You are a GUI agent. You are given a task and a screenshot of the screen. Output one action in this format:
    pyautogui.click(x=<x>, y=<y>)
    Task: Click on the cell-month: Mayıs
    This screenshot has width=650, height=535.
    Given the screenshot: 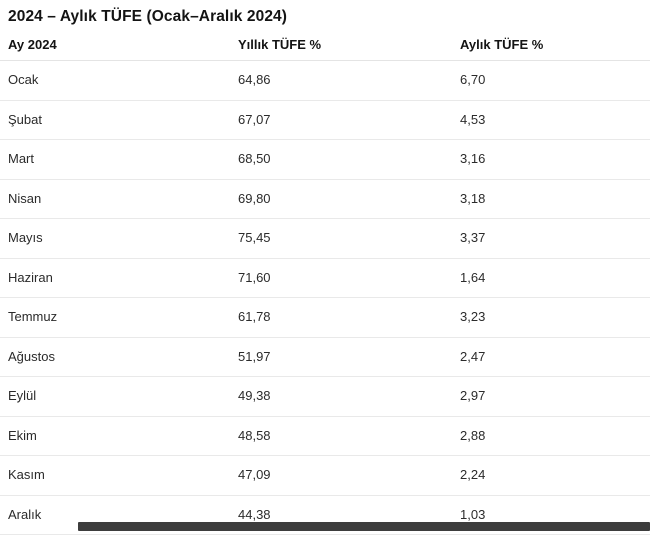 What is the action you would take?
    pyautogui.click(x=123, y=238)
    